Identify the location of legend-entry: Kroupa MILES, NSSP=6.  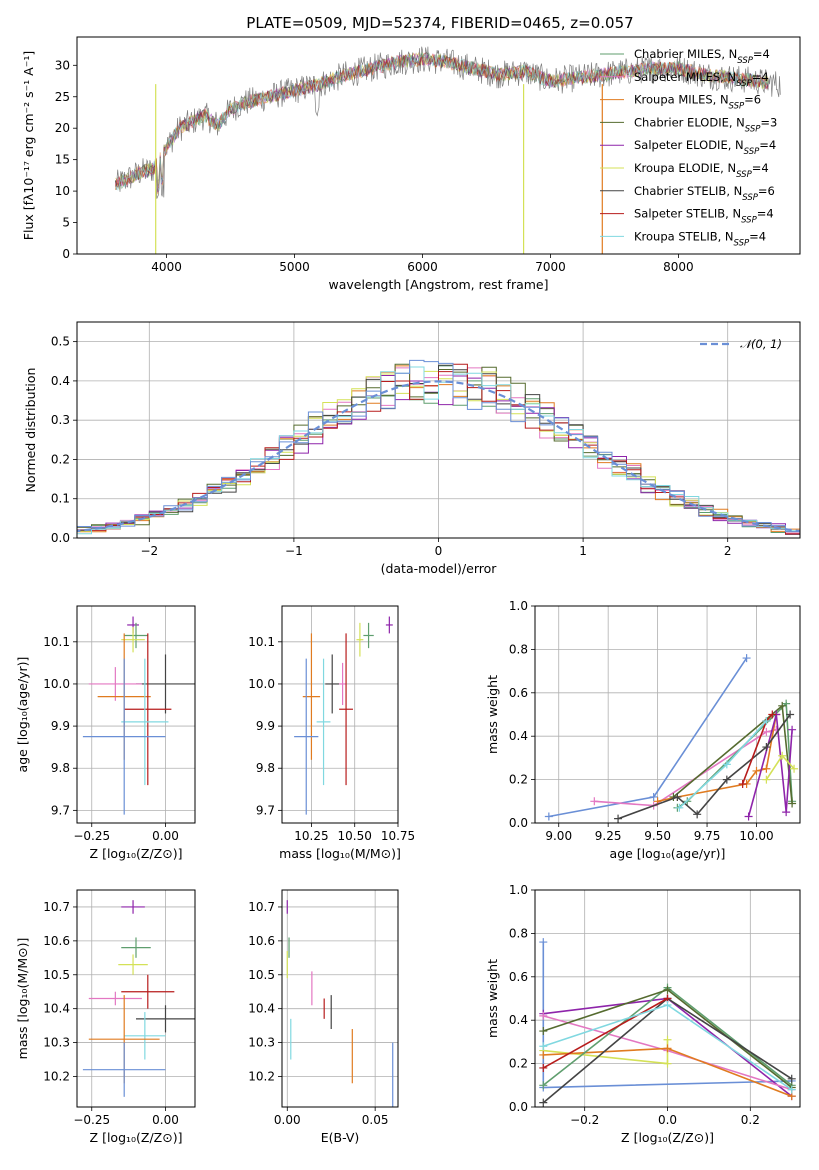
(697, 102).